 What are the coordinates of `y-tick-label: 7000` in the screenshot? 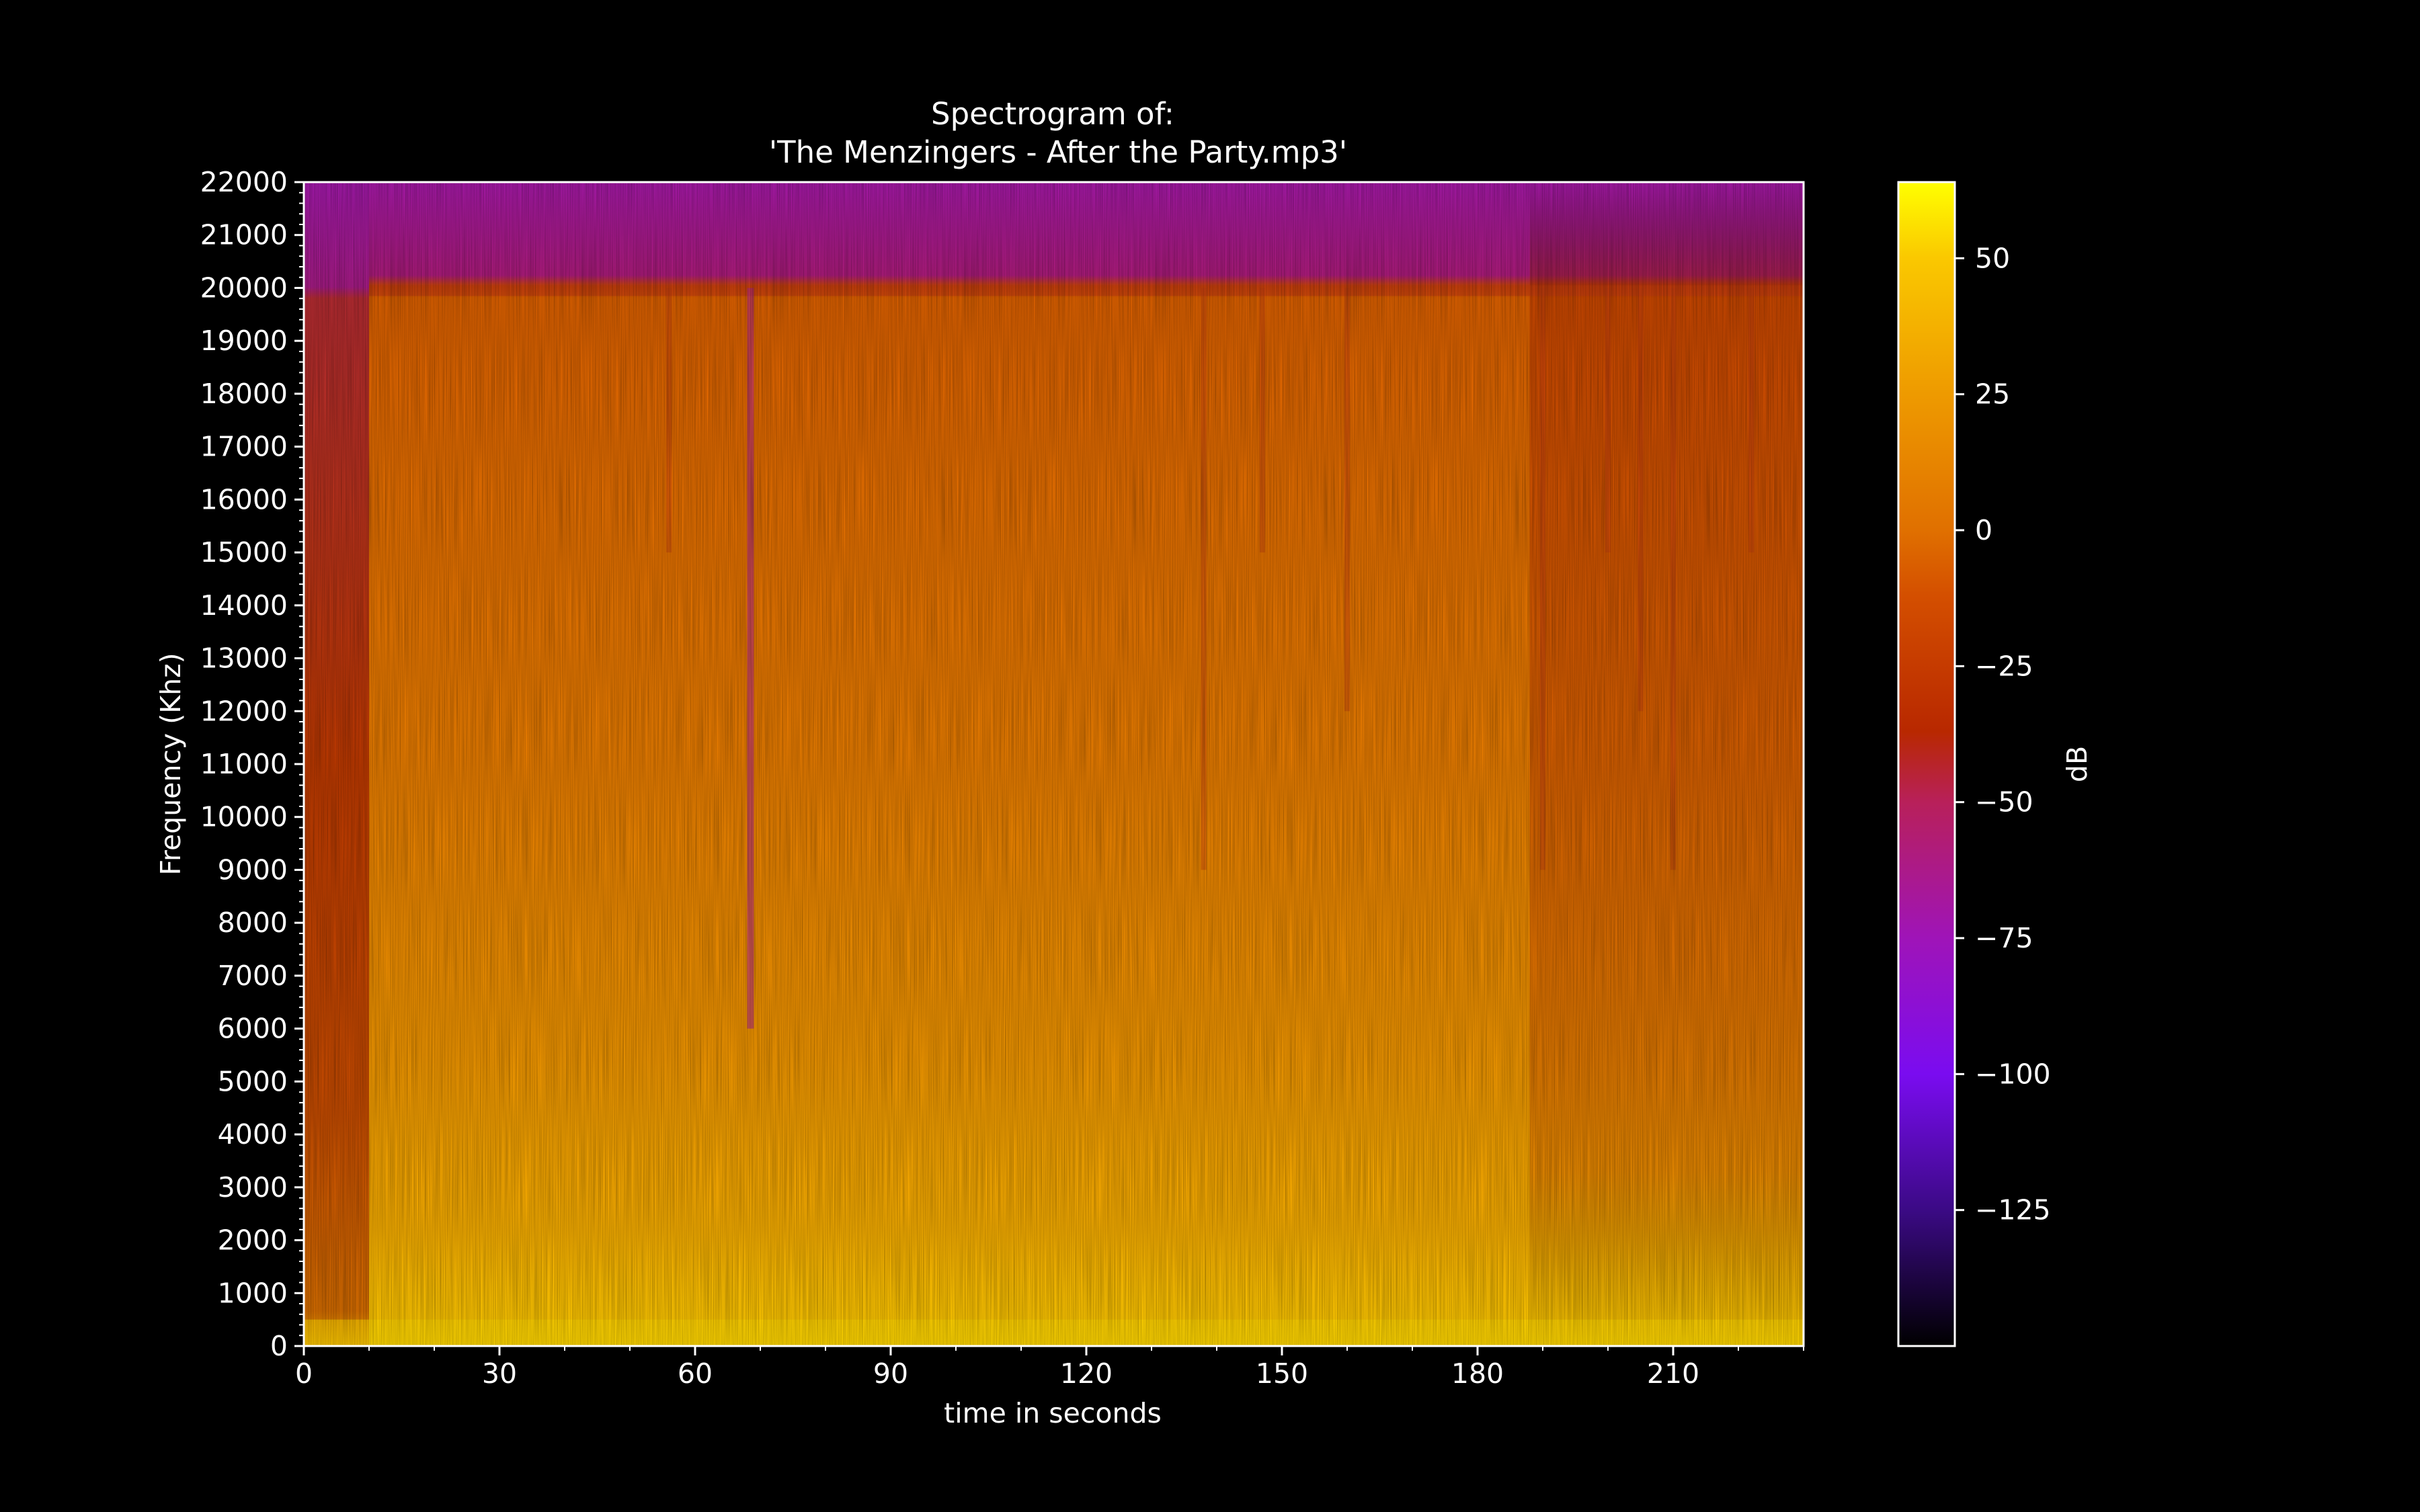 It's located at (253, 976).